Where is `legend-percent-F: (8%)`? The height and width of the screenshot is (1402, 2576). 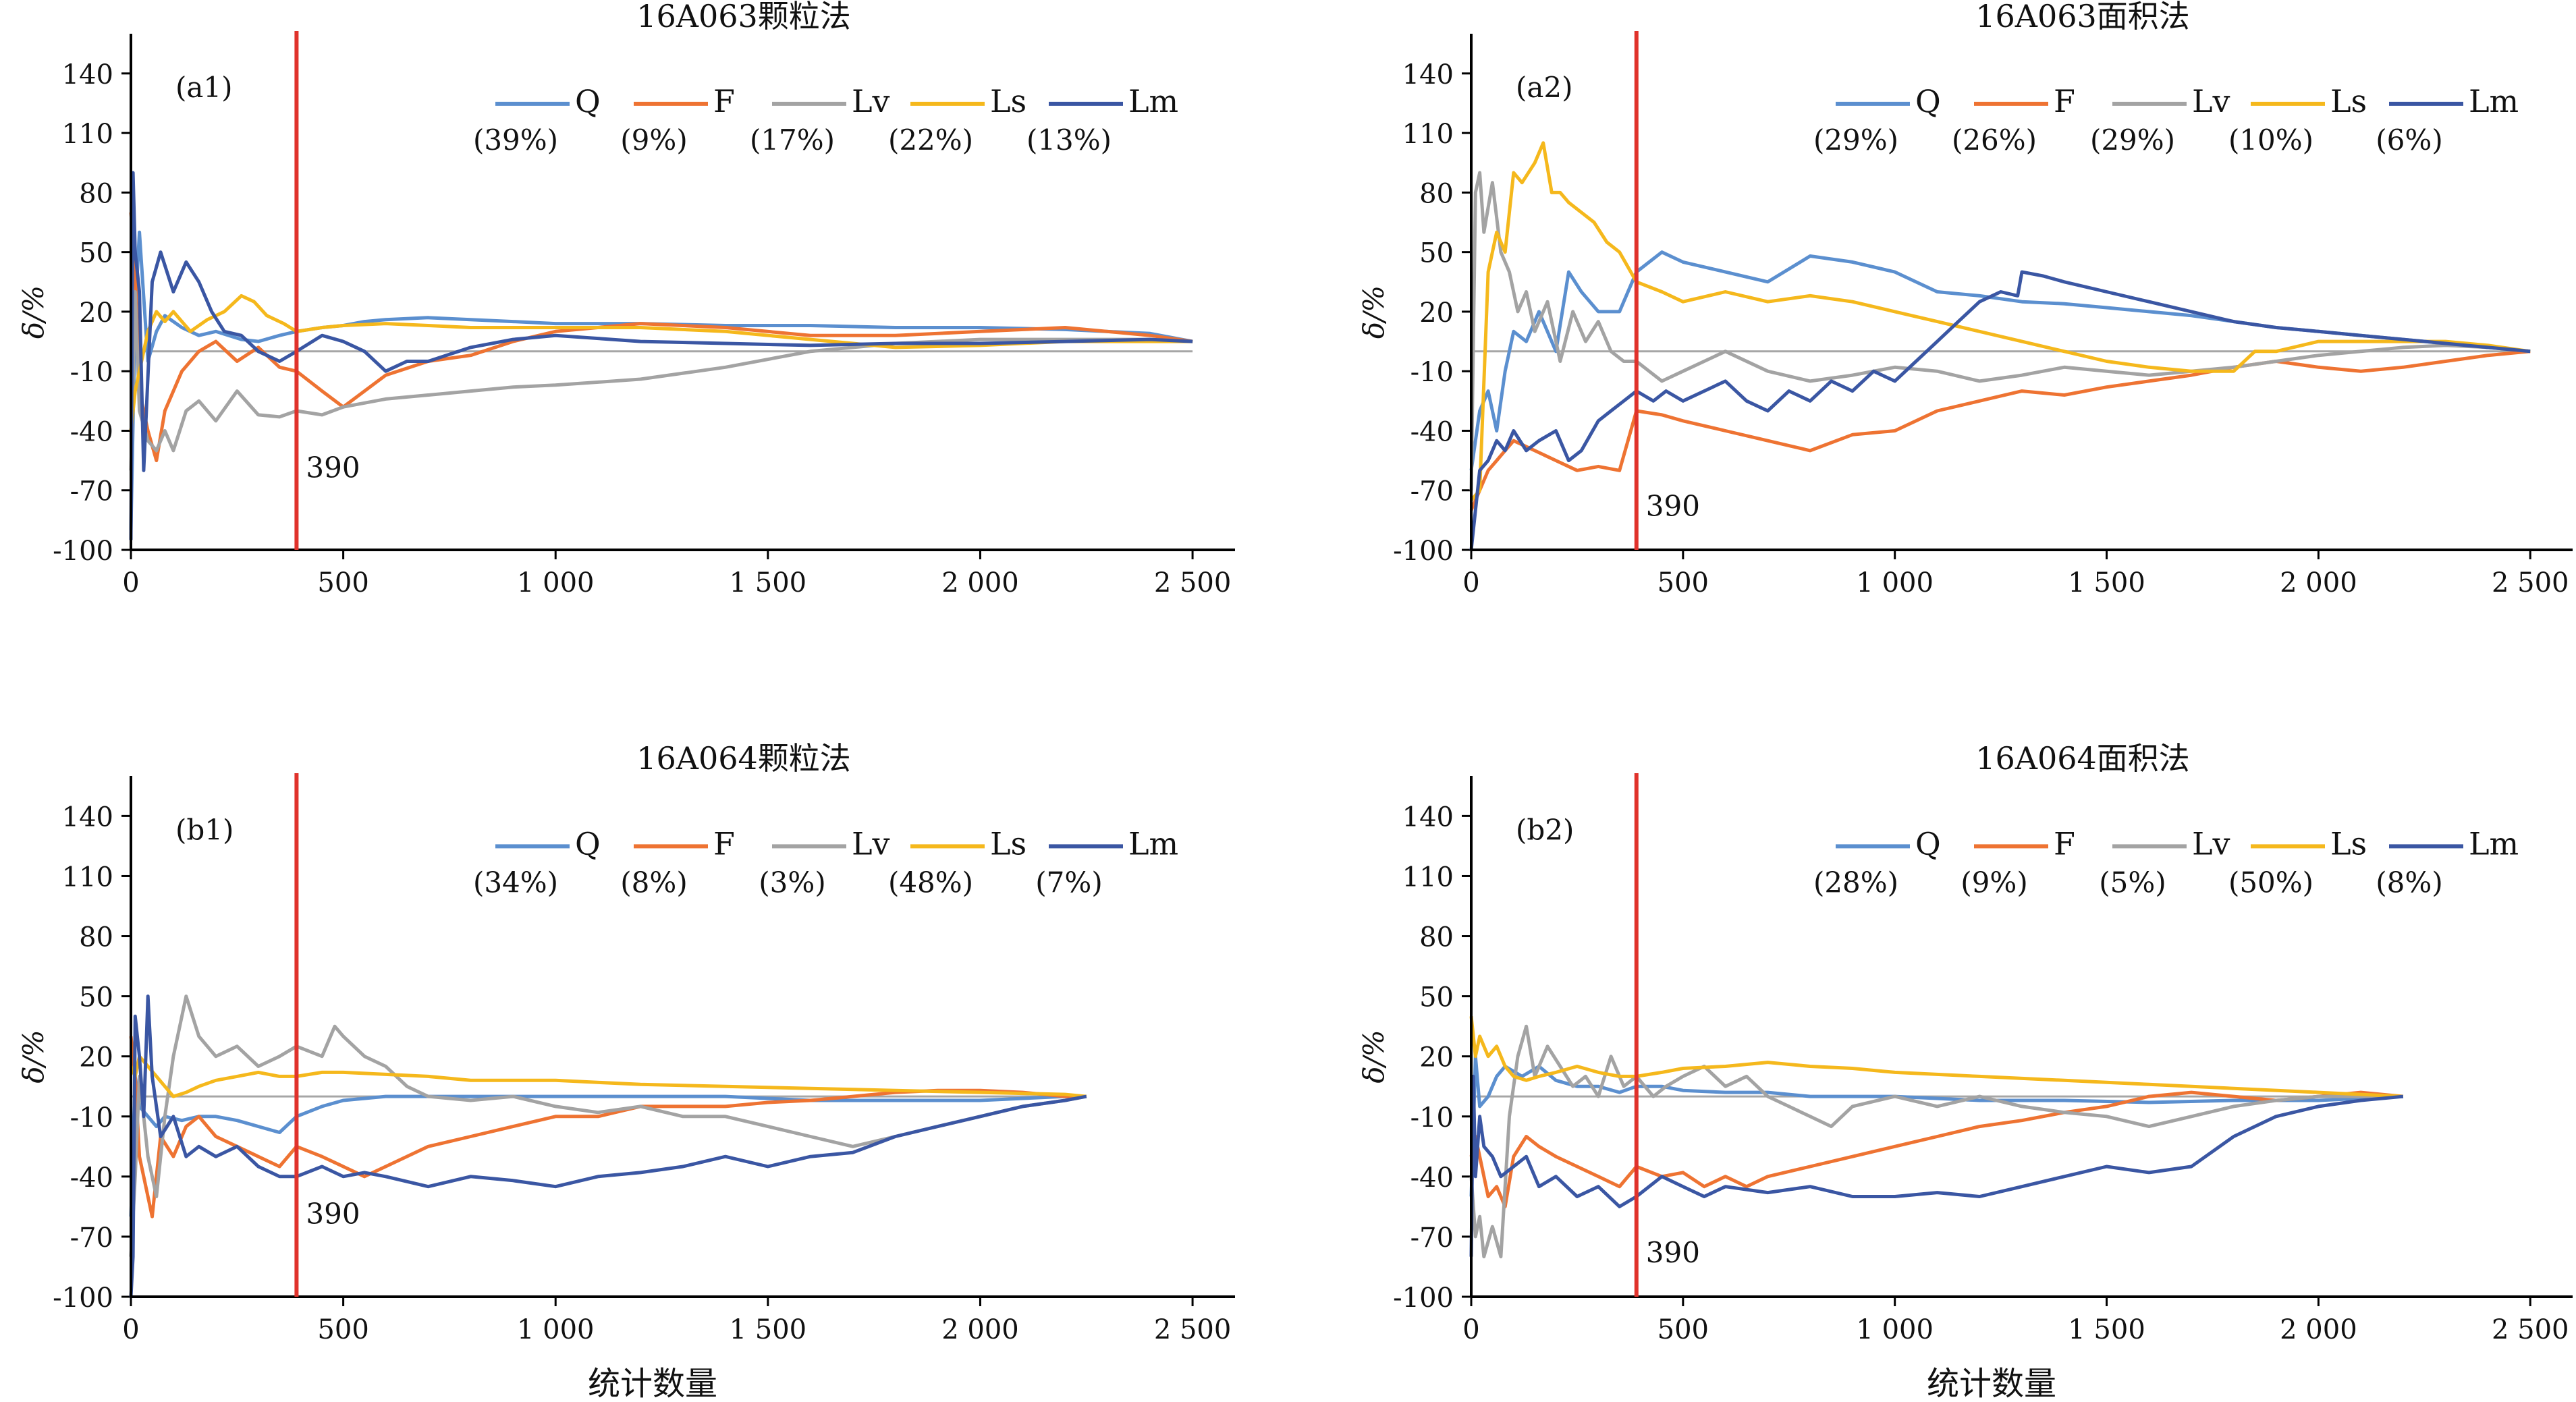
legend-percent-F: (8%) is located at coordinates (653, 882).